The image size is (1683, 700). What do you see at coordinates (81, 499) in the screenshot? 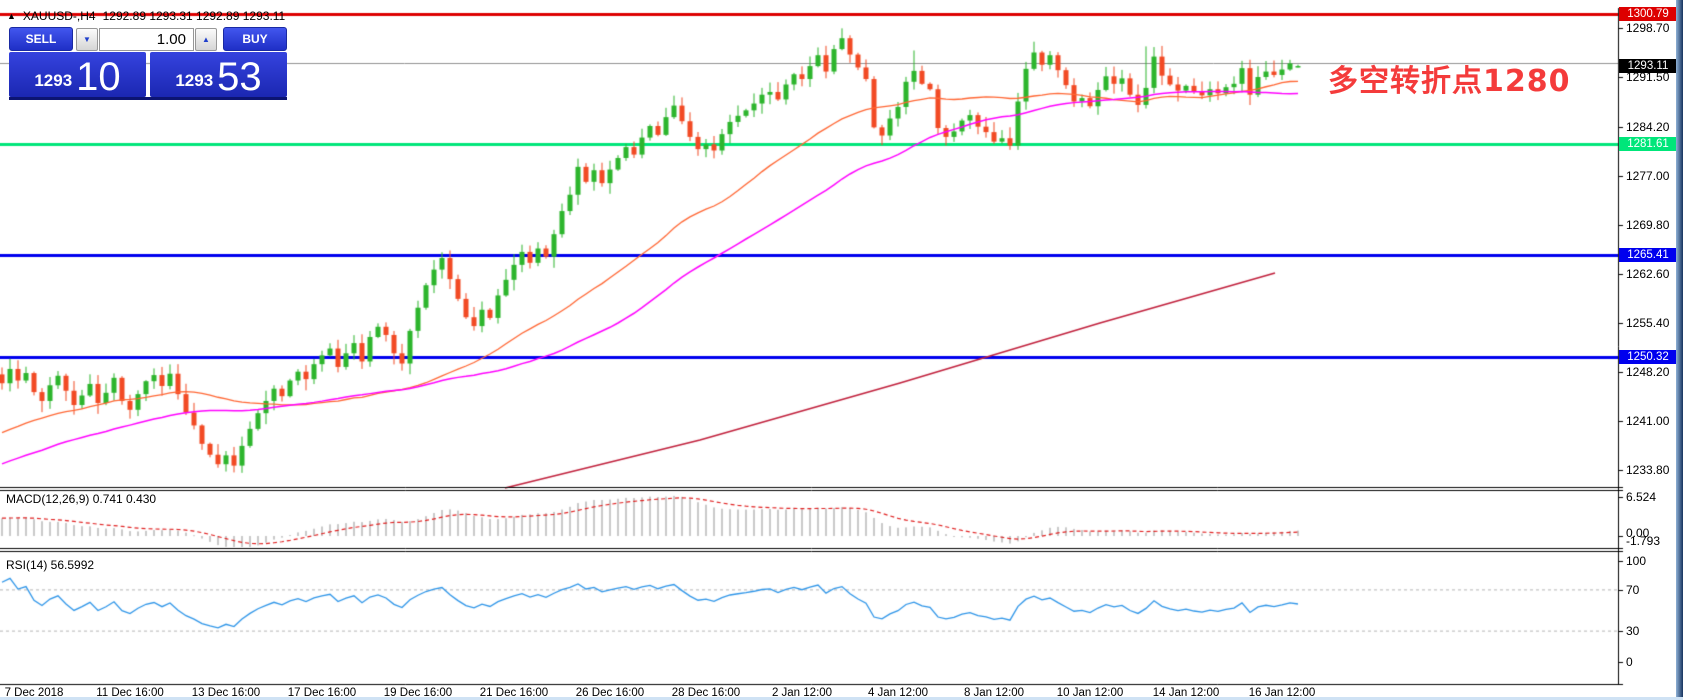
I see `macd-label: MACD(12,26,9) 0.741 0.430` at bounding box center [81, 499].